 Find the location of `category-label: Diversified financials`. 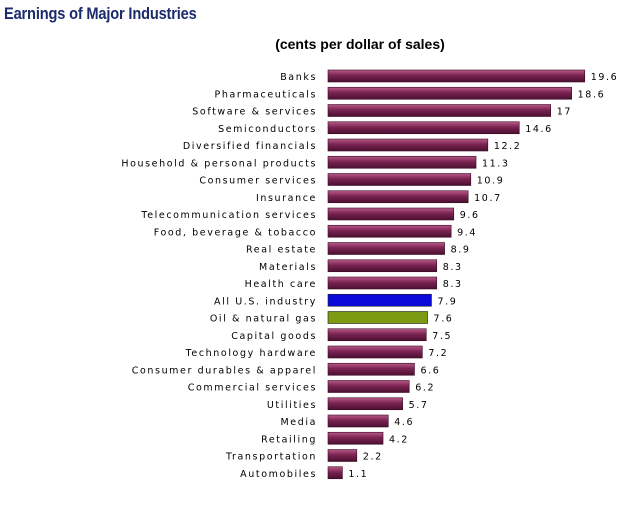

category-label: Diversified financials is located at coordinates (250, 146).